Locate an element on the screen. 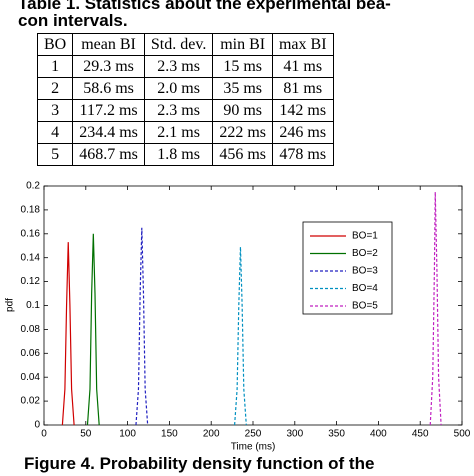 The width and height of the screenshot is (474, 476). x-tick-label: 450 is located at coordinates (420, 434).